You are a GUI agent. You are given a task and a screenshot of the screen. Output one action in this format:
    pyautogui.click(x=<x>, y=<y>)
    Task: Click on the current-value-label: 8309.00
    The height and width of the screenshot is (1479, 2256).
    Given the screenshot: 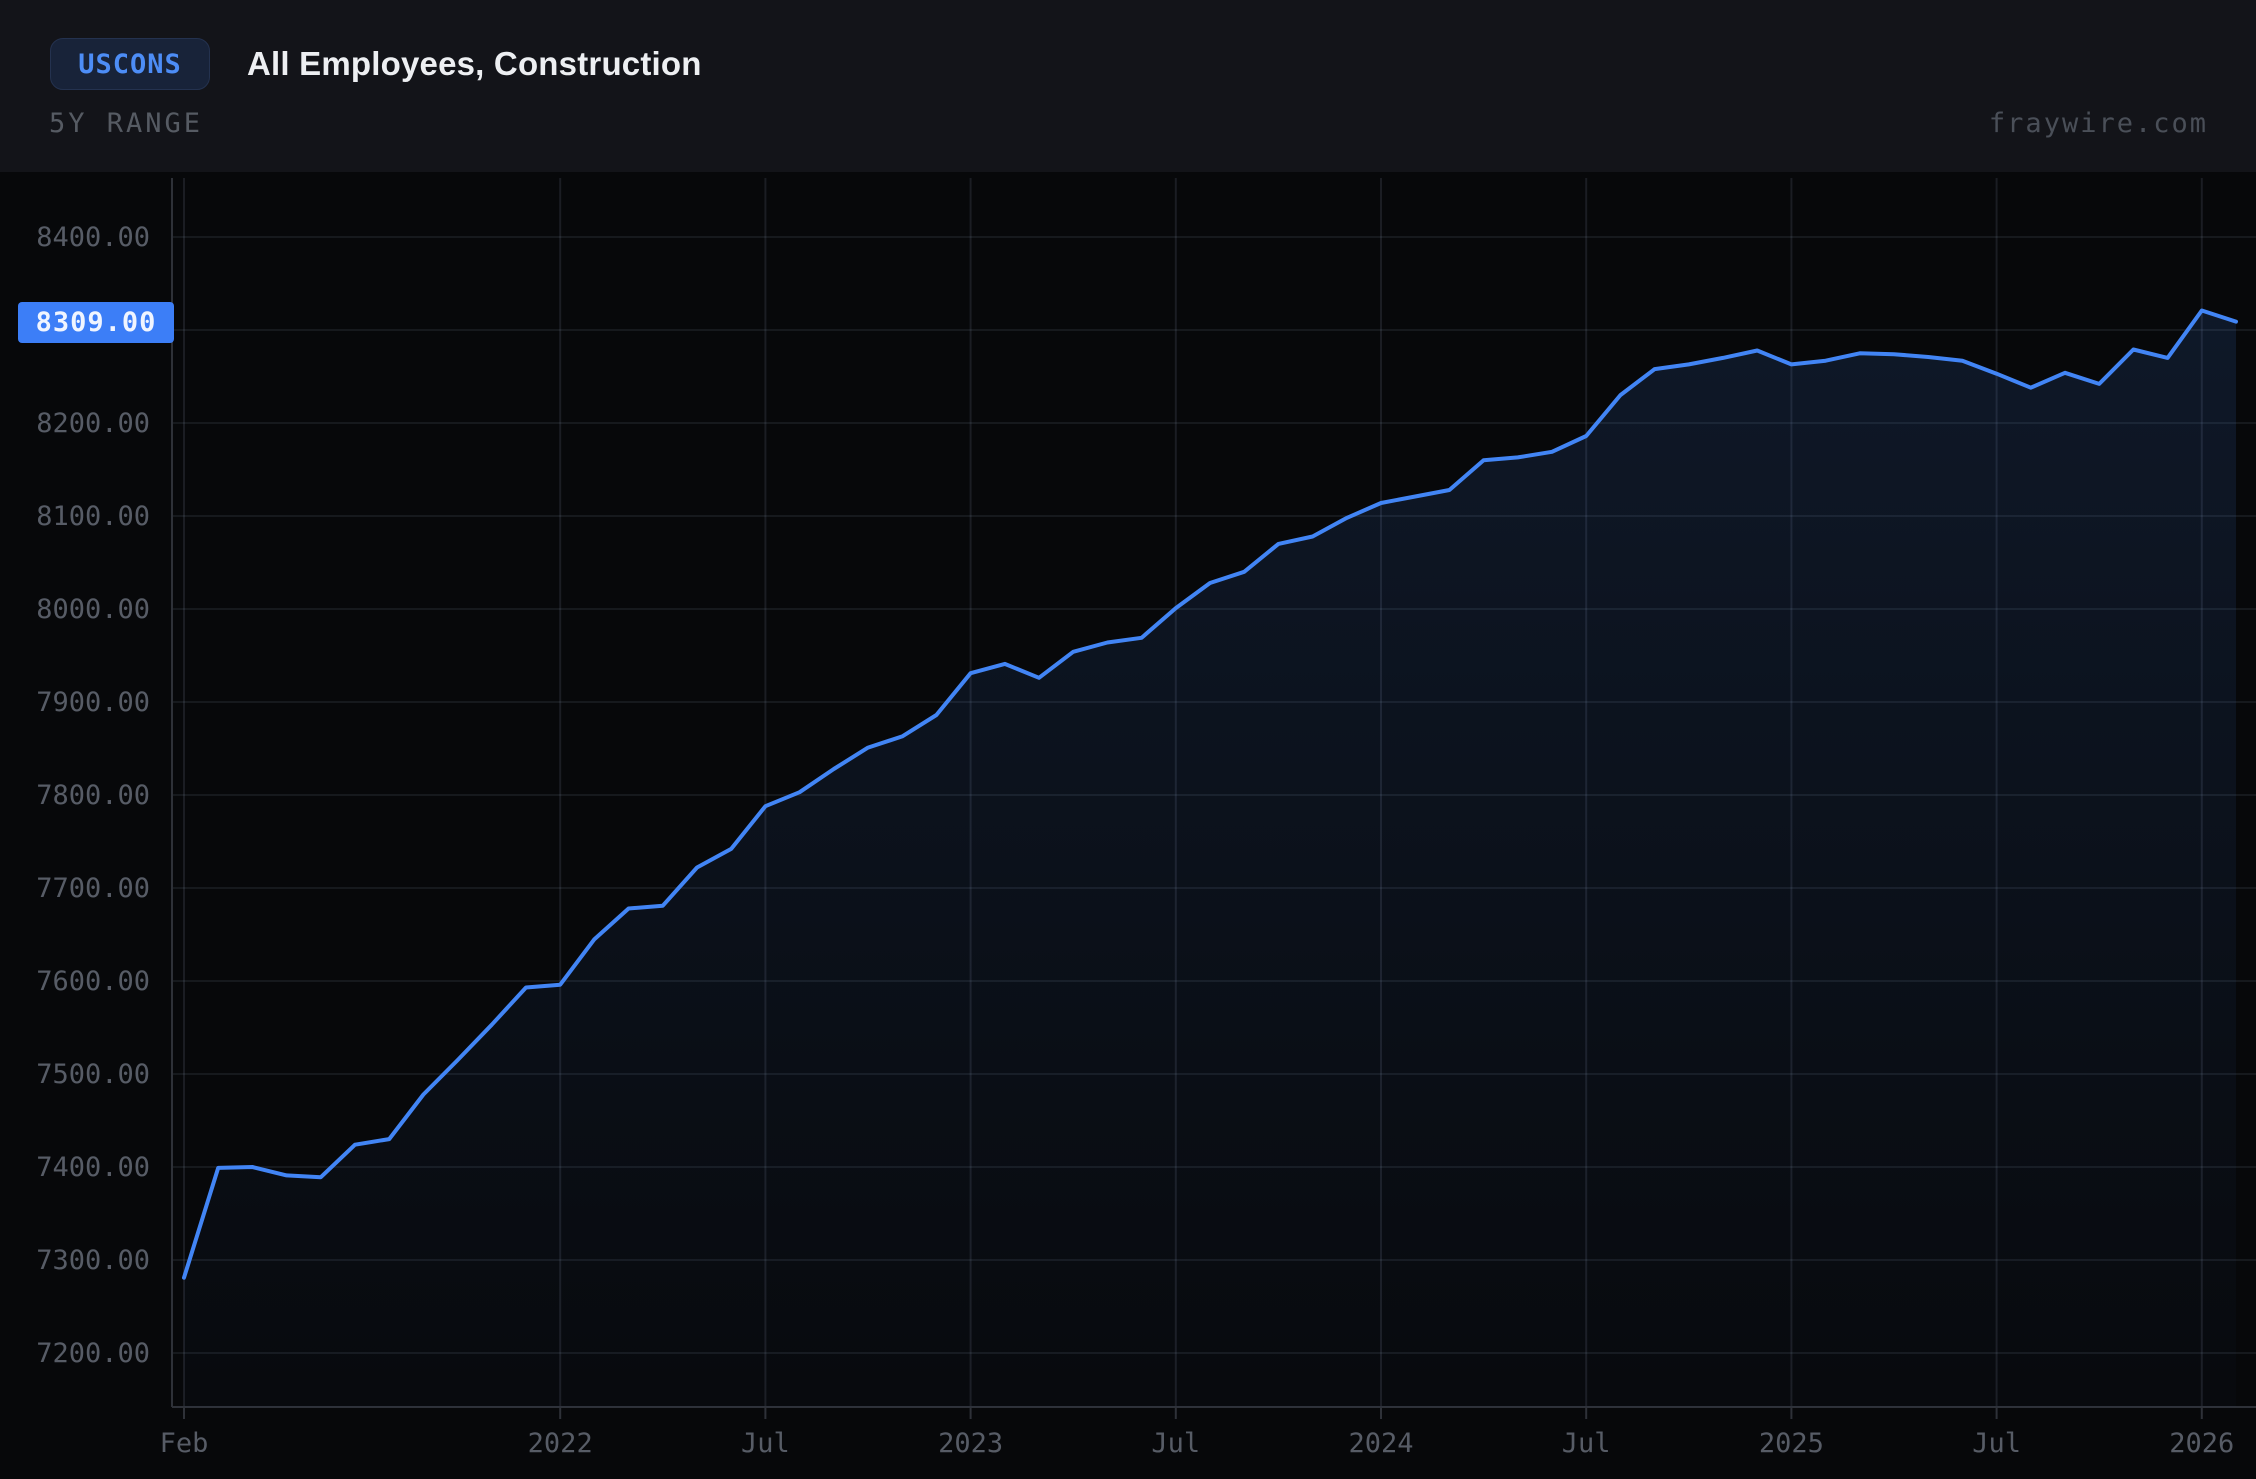 What is the action you would take?
    pyautogui.click(x=96, y=322)
    